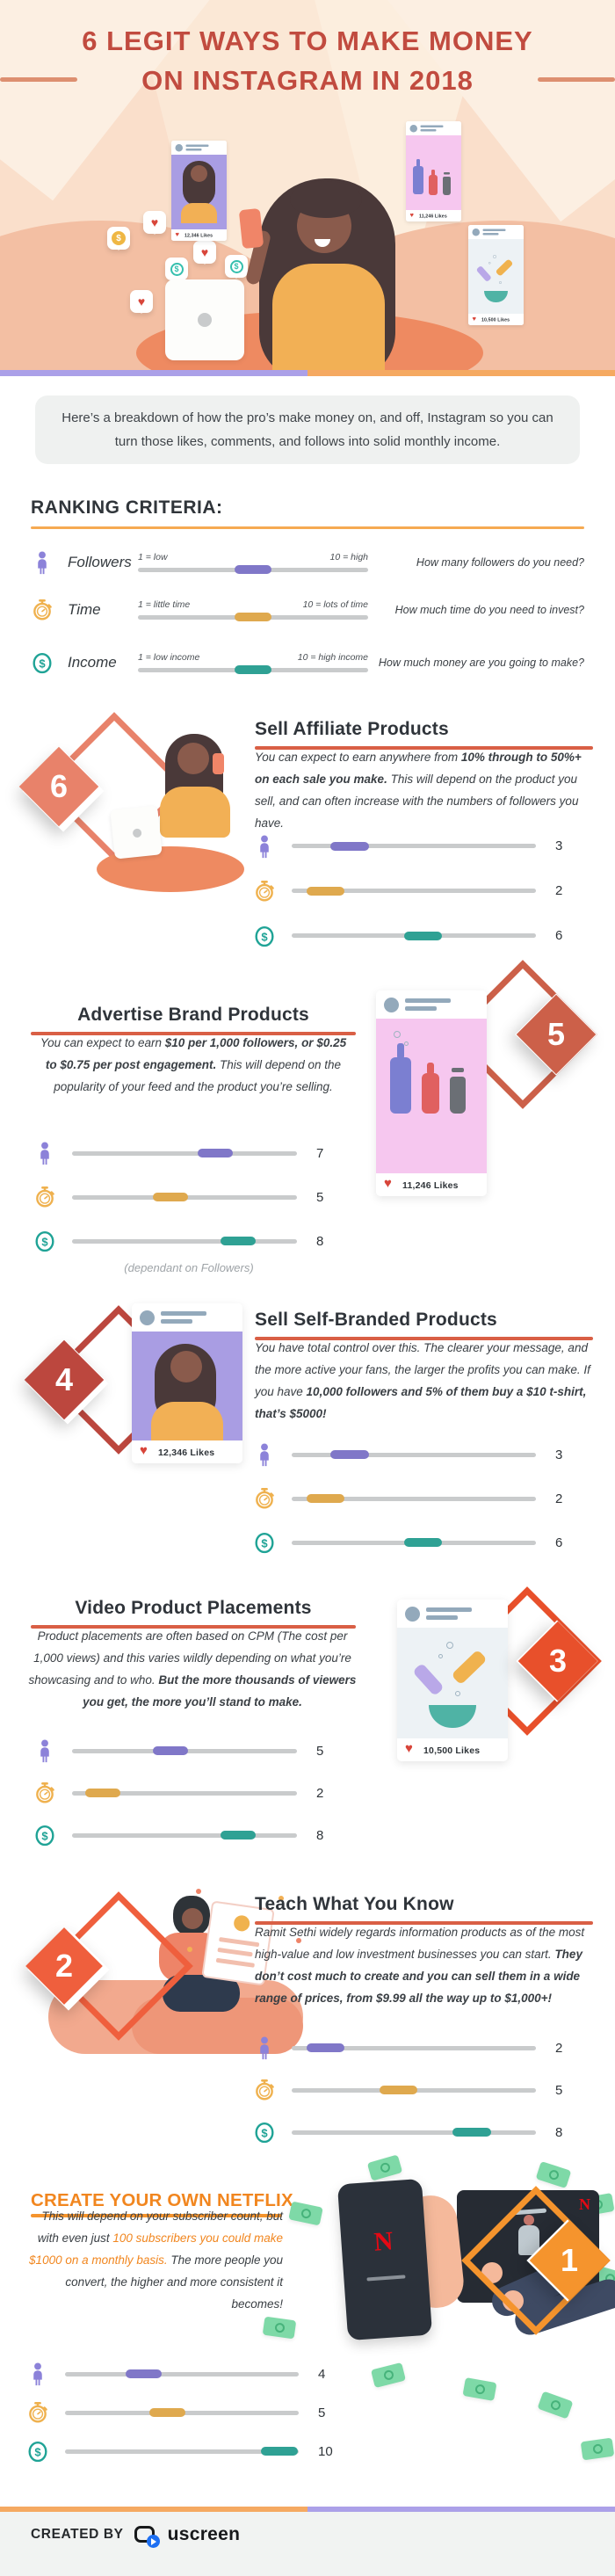 The height and width of the screenshot is (2576, 615). I want to click on rating-row-income: 8, so click(188, 1241).